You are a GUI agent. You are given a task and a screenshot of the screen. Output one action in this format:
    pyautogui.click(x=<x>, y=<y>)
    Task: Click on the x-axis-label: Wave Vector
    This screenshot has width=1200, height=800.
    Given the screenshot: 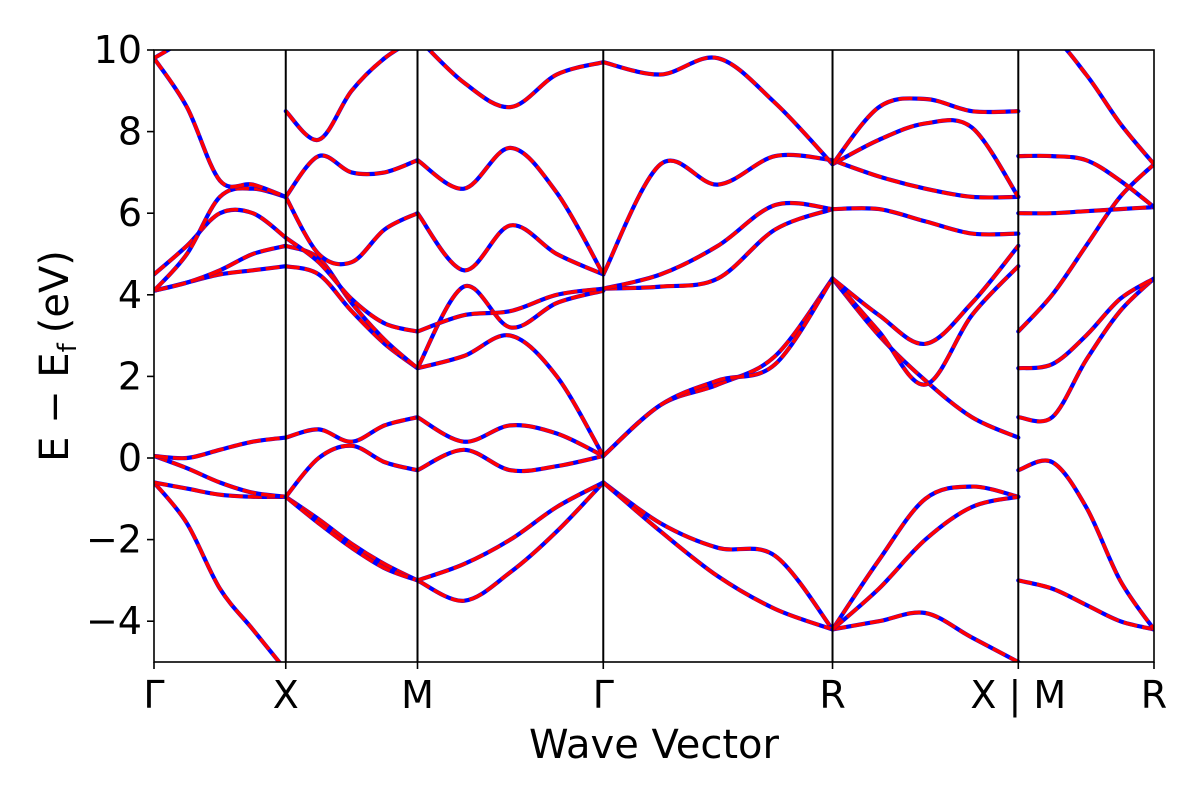 What is the action you would take?
    pyautogui.click(x=654, y=745)
    